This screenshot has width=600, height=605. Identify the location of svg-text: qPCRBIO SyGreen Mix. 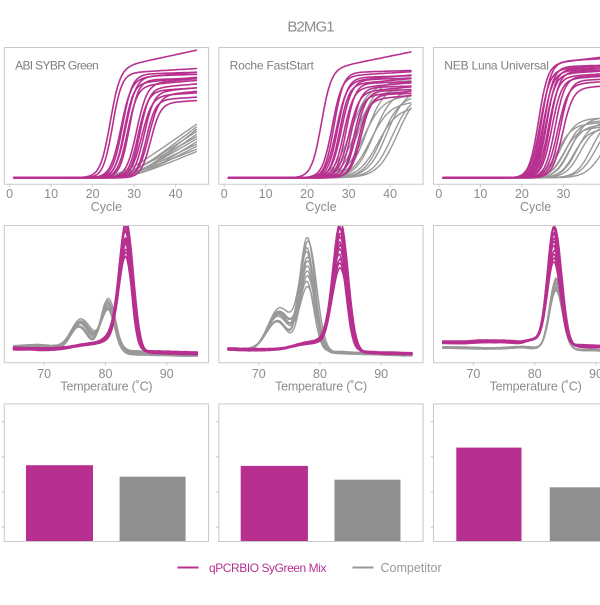
(267, 568).